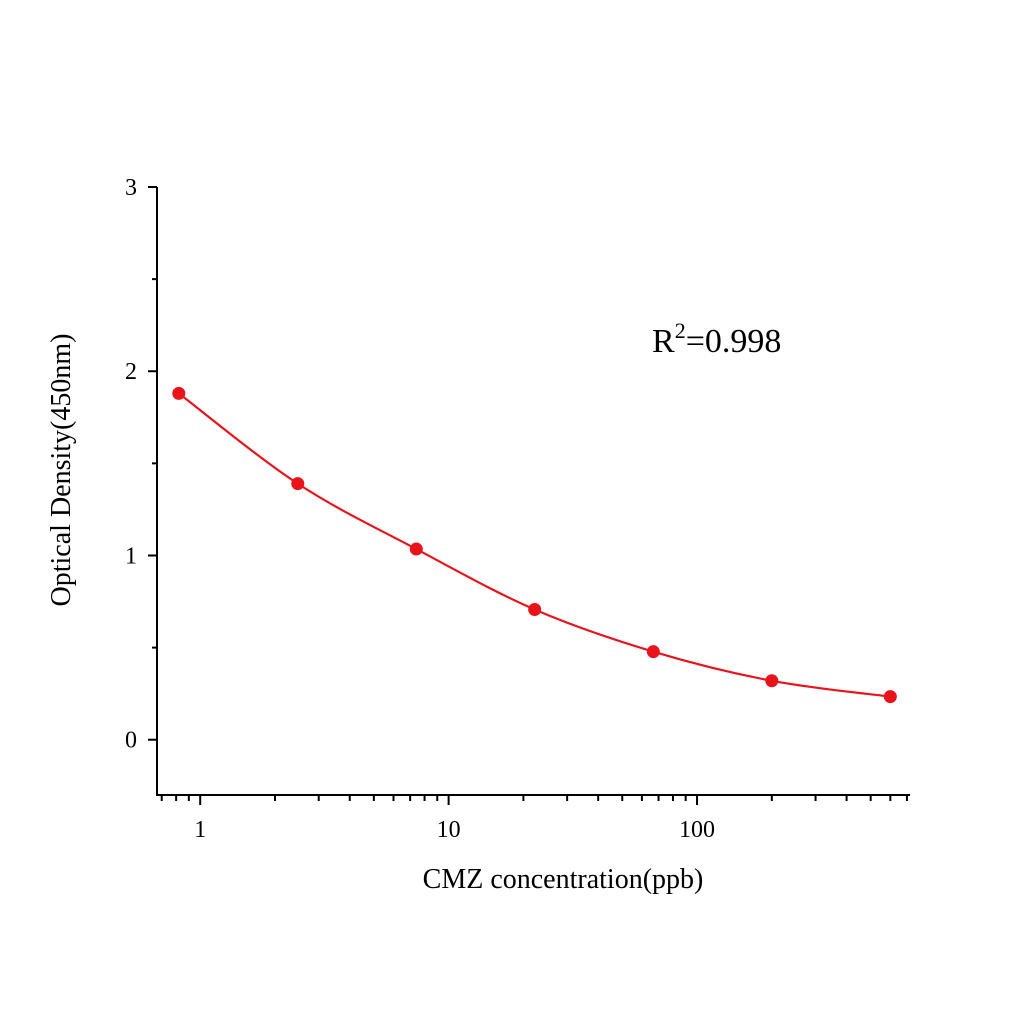  I want to click on y-axis-title: Optical Density(450nm), so click(61, 470).